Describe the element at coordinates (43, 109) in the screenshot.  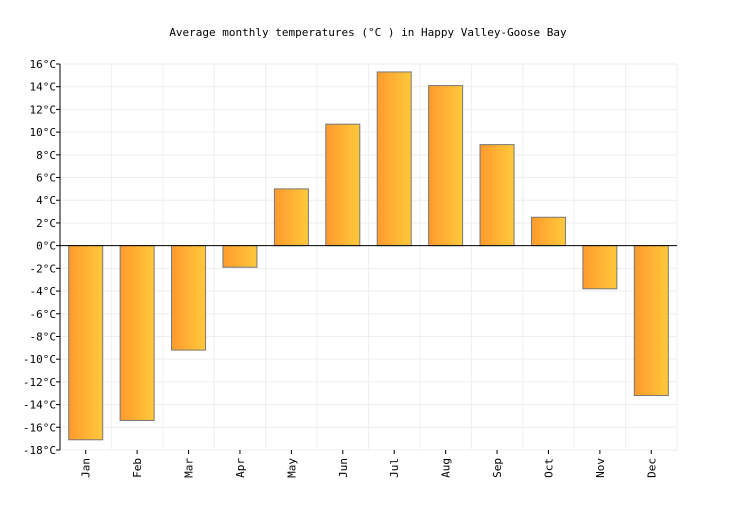
I see `y-tick-label: 12°C` at that location.